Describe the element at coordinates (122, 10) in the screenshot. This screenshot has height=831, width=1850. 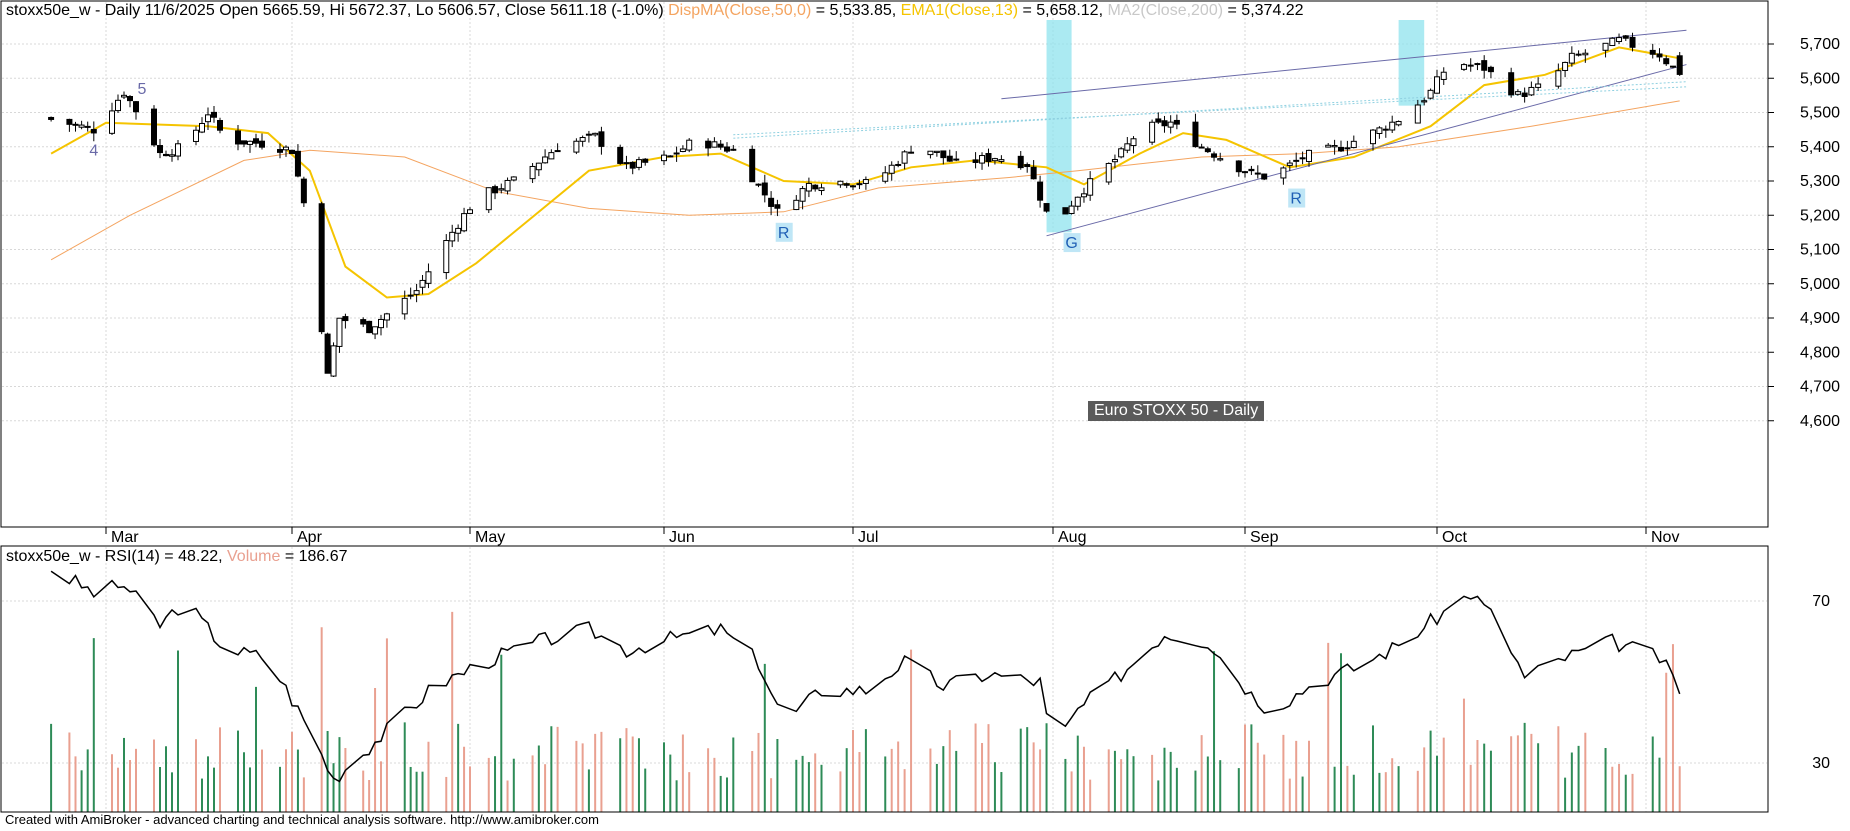
I see `period: Daily` at that location.